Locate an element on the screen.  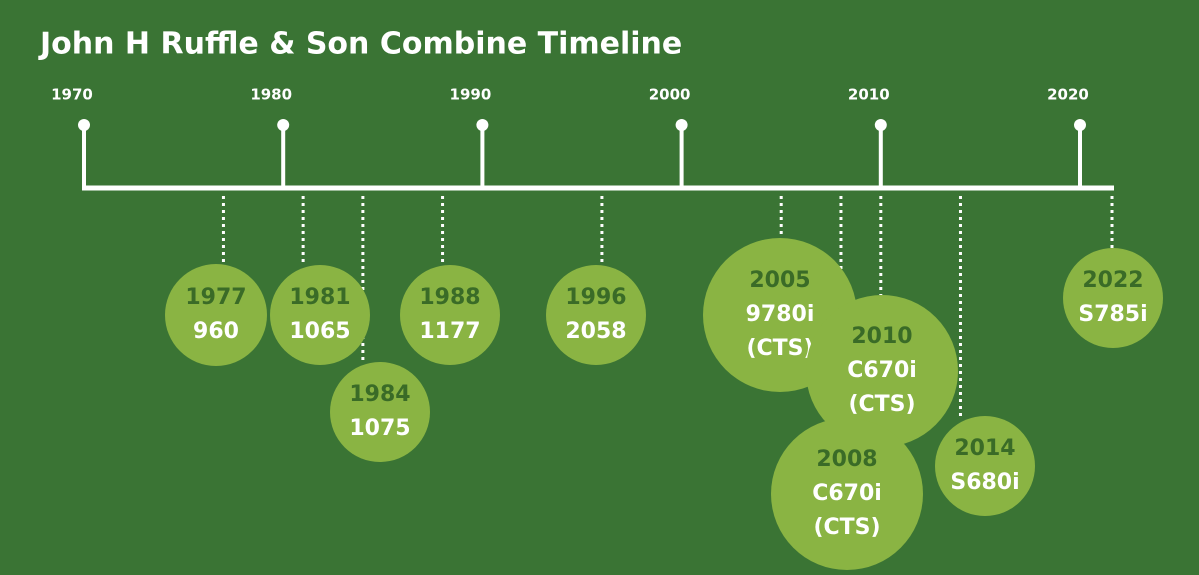
event-year: 1981 is located at coordinates (319, 297).